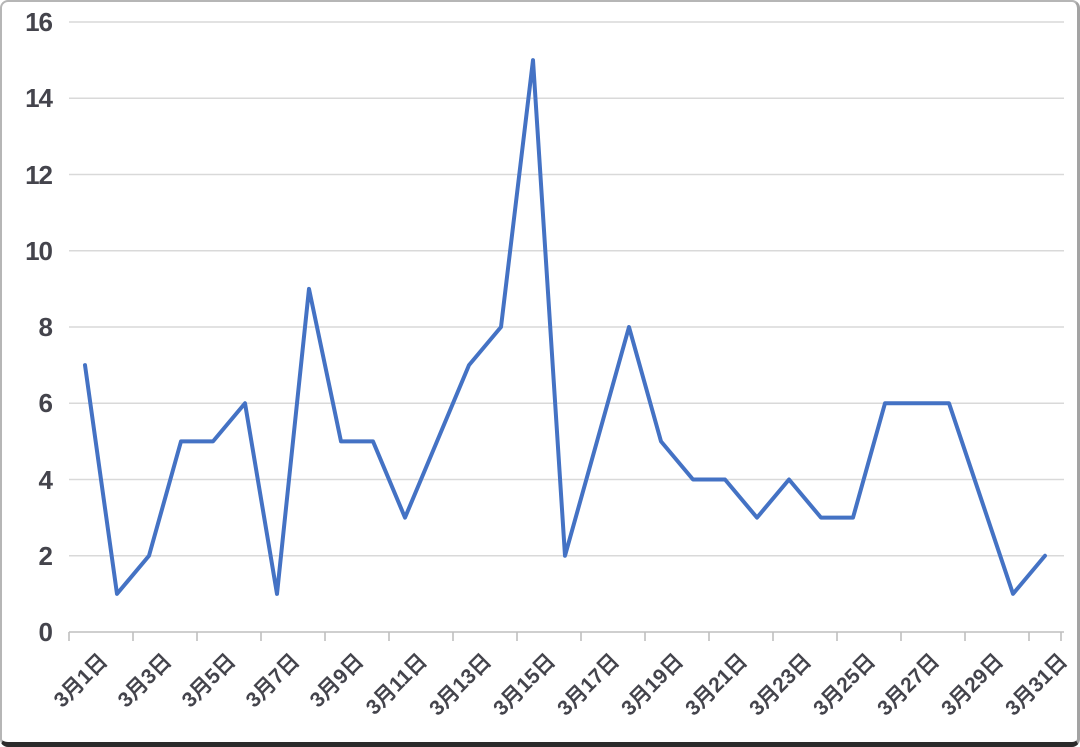 The image size is (1080, 747). What do you see at coordinates (45, 403) in the screenshot?
I see `y-axis-label: 6` at bounding box center [45, 403].